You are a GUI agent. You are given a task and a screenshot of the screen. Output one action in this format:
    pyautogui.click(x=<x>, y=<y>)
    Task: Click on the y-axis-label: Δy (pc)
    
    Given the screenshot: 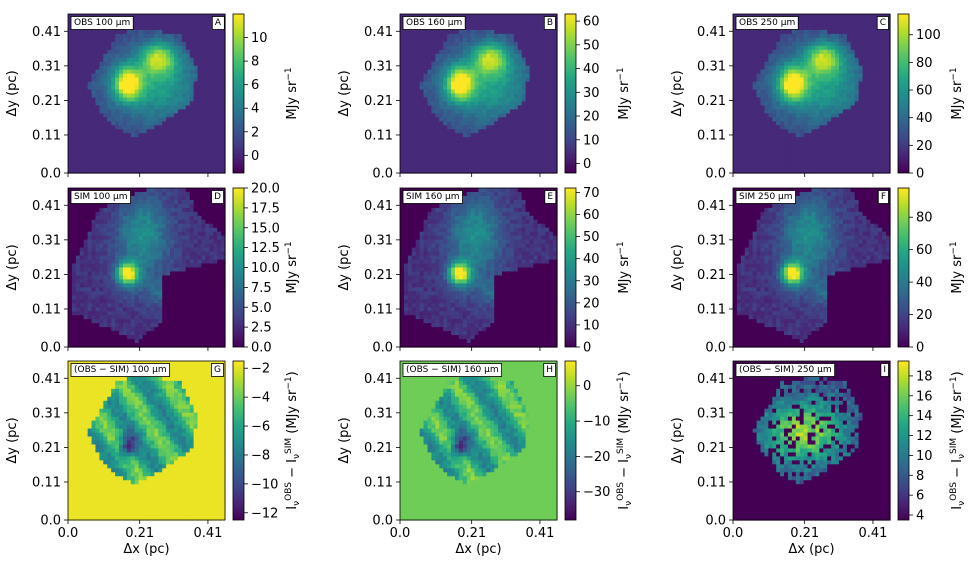 What is the action you would take?
    pyautogui.click(x=12, y=93)
    